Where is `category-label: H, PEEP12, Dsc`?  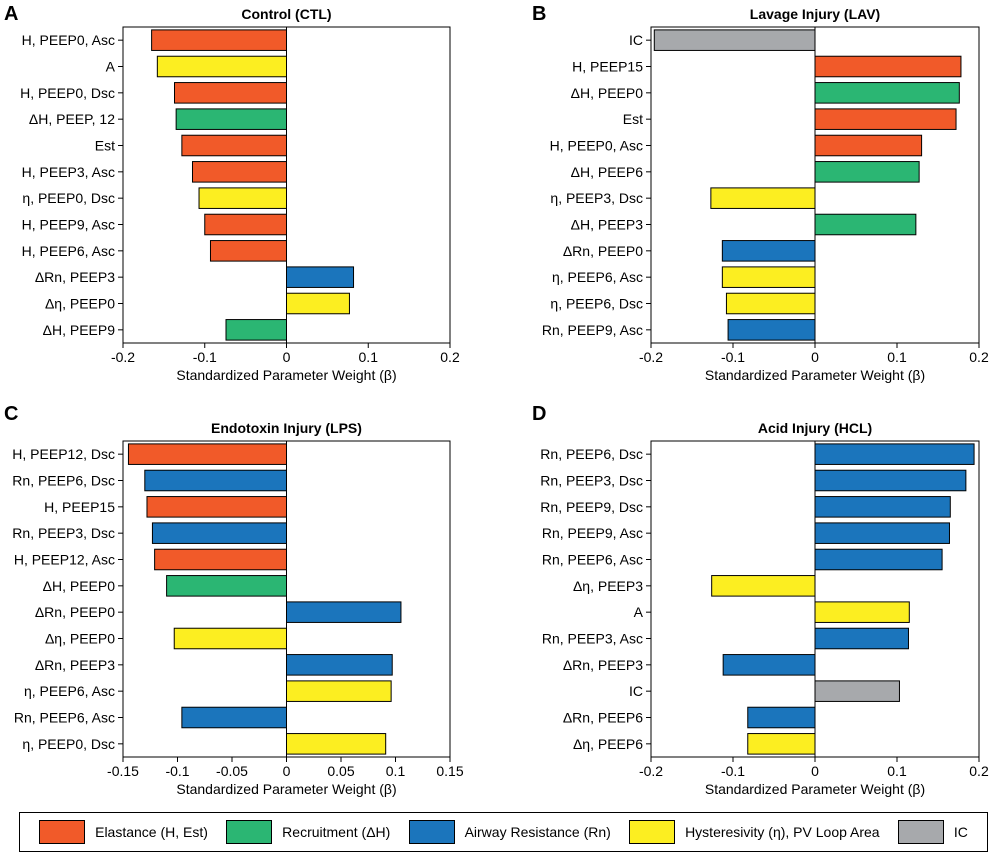
category-label: H, PEEP12, Dsc is located at coordinates (63, 454).